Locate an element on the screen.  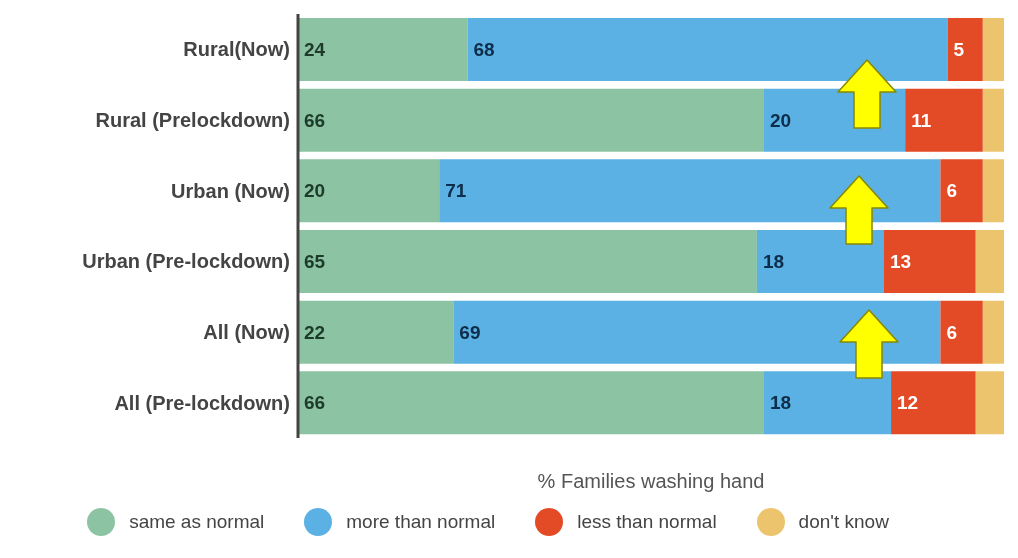
y-tick-label: Urban (Now) is located at coordinates (230, 190).